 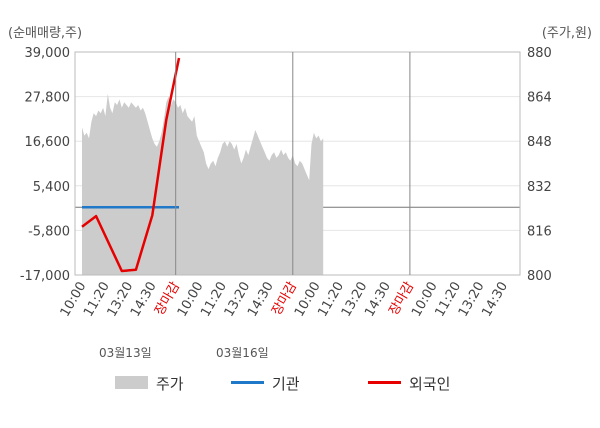 What do you see at coordinates (384, 382) in the screenshot?
I see `legend-swatch-foreigner` at bounding box center [384, 382].